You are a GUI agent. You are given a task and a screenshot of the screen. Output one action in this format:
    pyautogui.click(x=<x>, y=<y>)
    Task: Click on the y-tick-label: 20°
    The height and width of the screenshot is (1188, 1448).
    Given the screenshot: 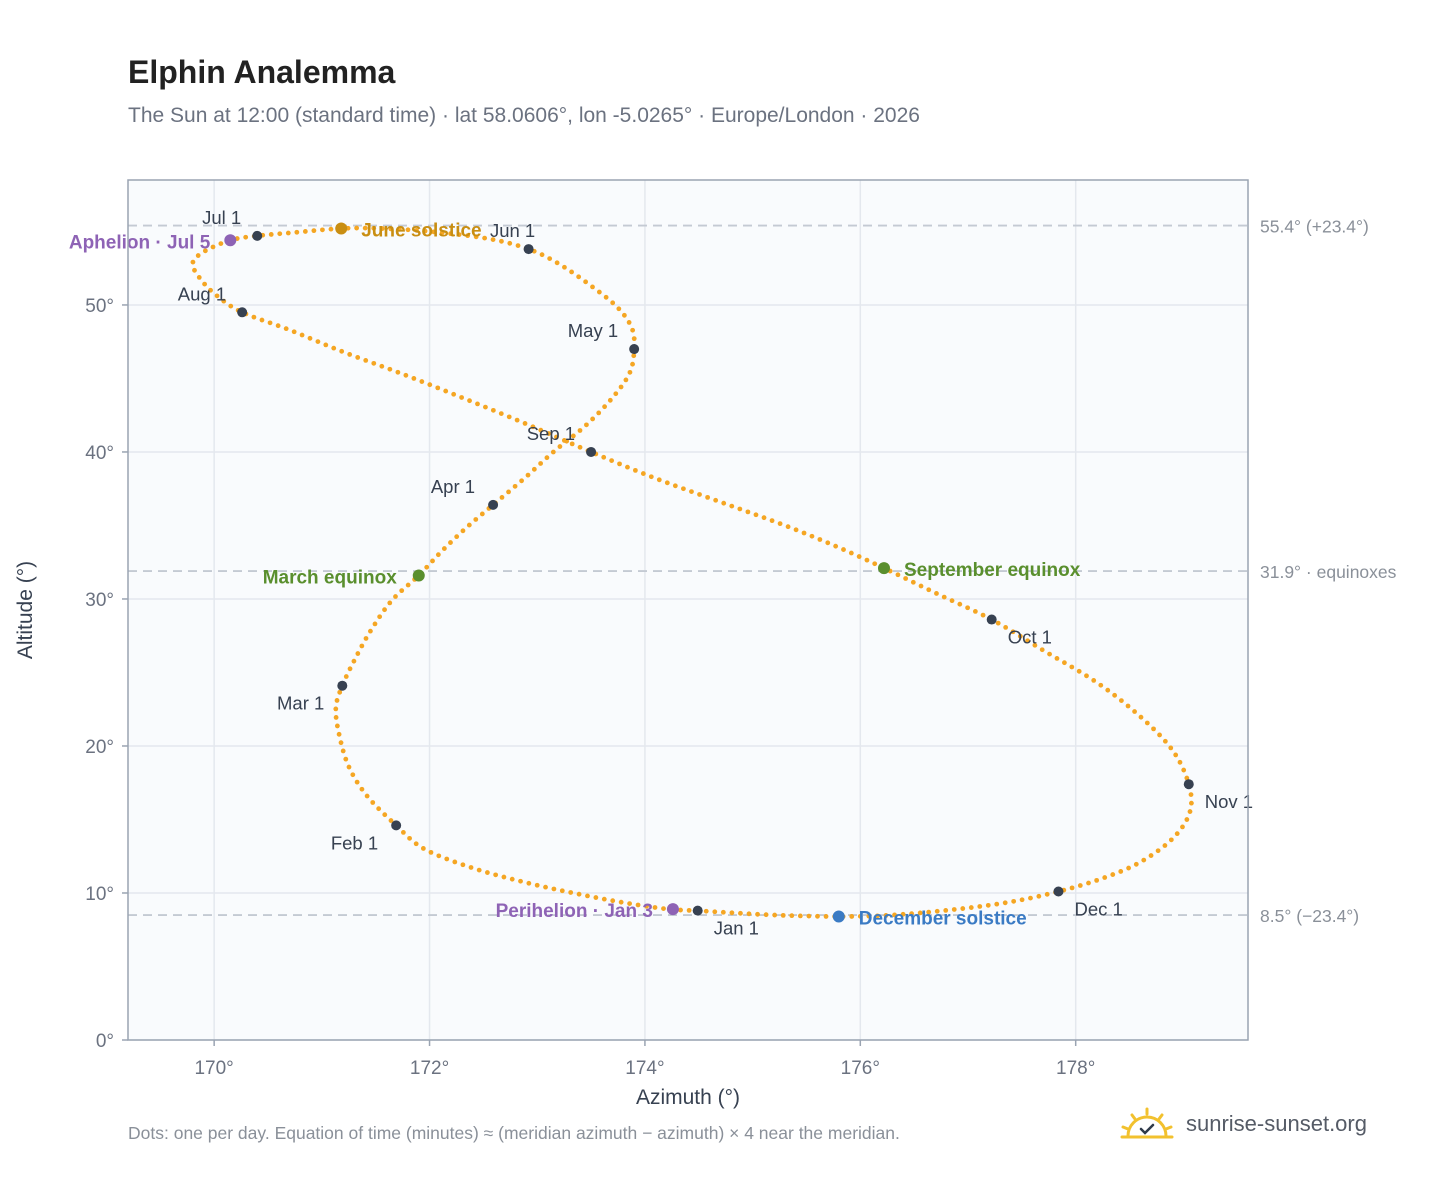 What is the action you would take?
    pyautogui.click(x=99, y=747)
    